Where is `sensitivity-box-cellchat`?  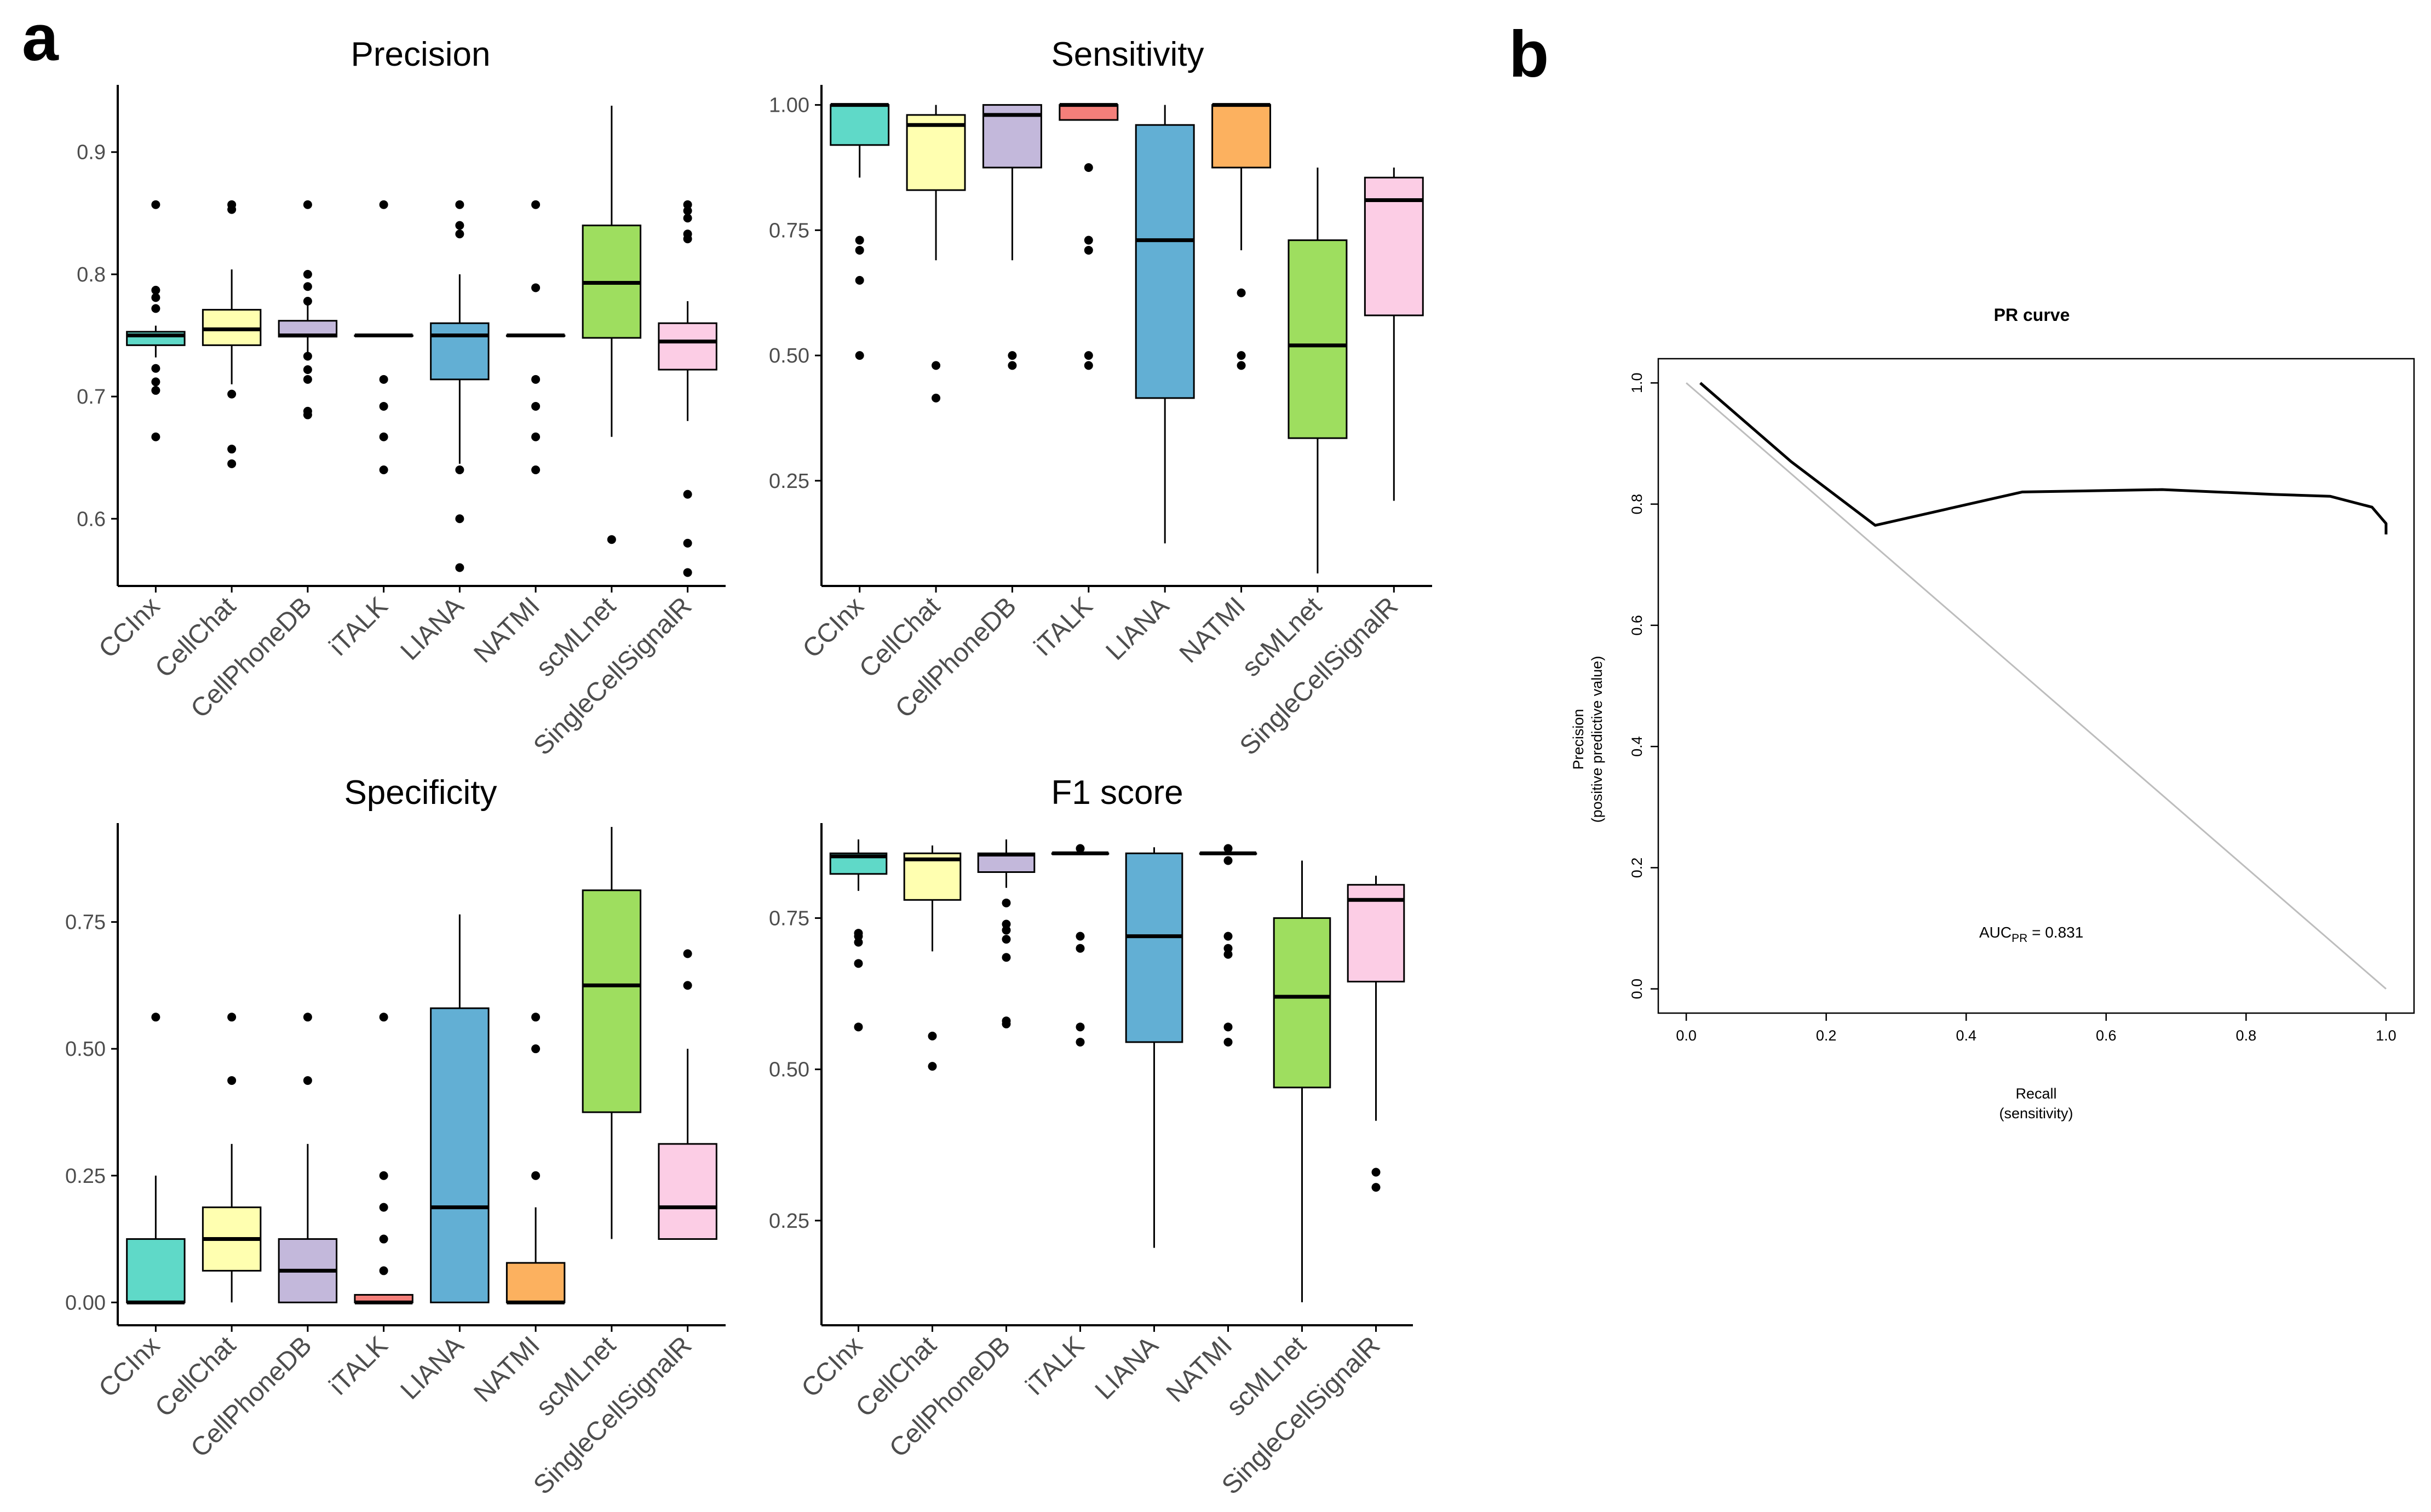
sensitivity-box-cellchat is located at coordinates (936, 152).